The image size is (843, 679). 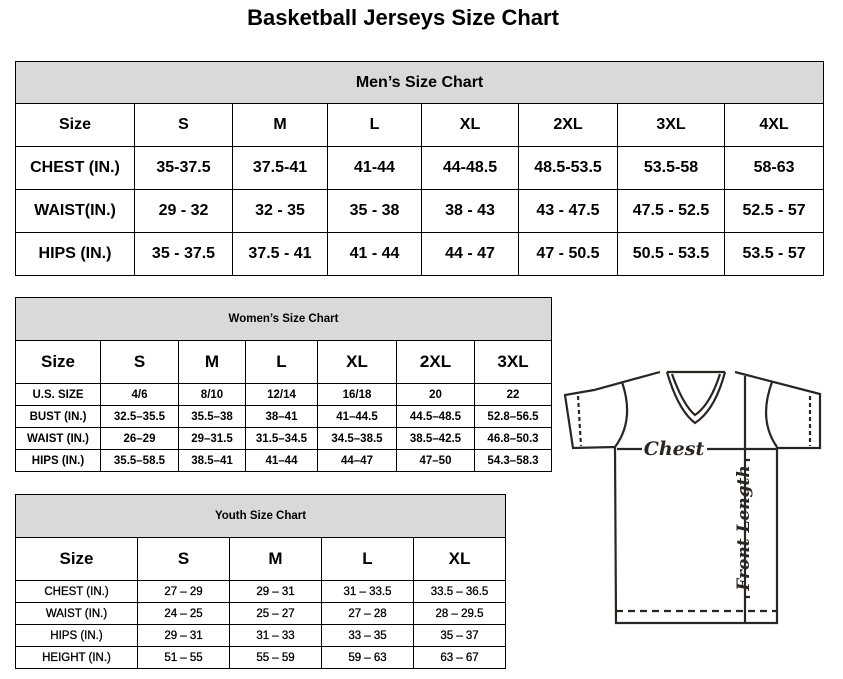 I want to click on header-row: Size S M L XL 2XL 3XL, so click(x=284, y=362).